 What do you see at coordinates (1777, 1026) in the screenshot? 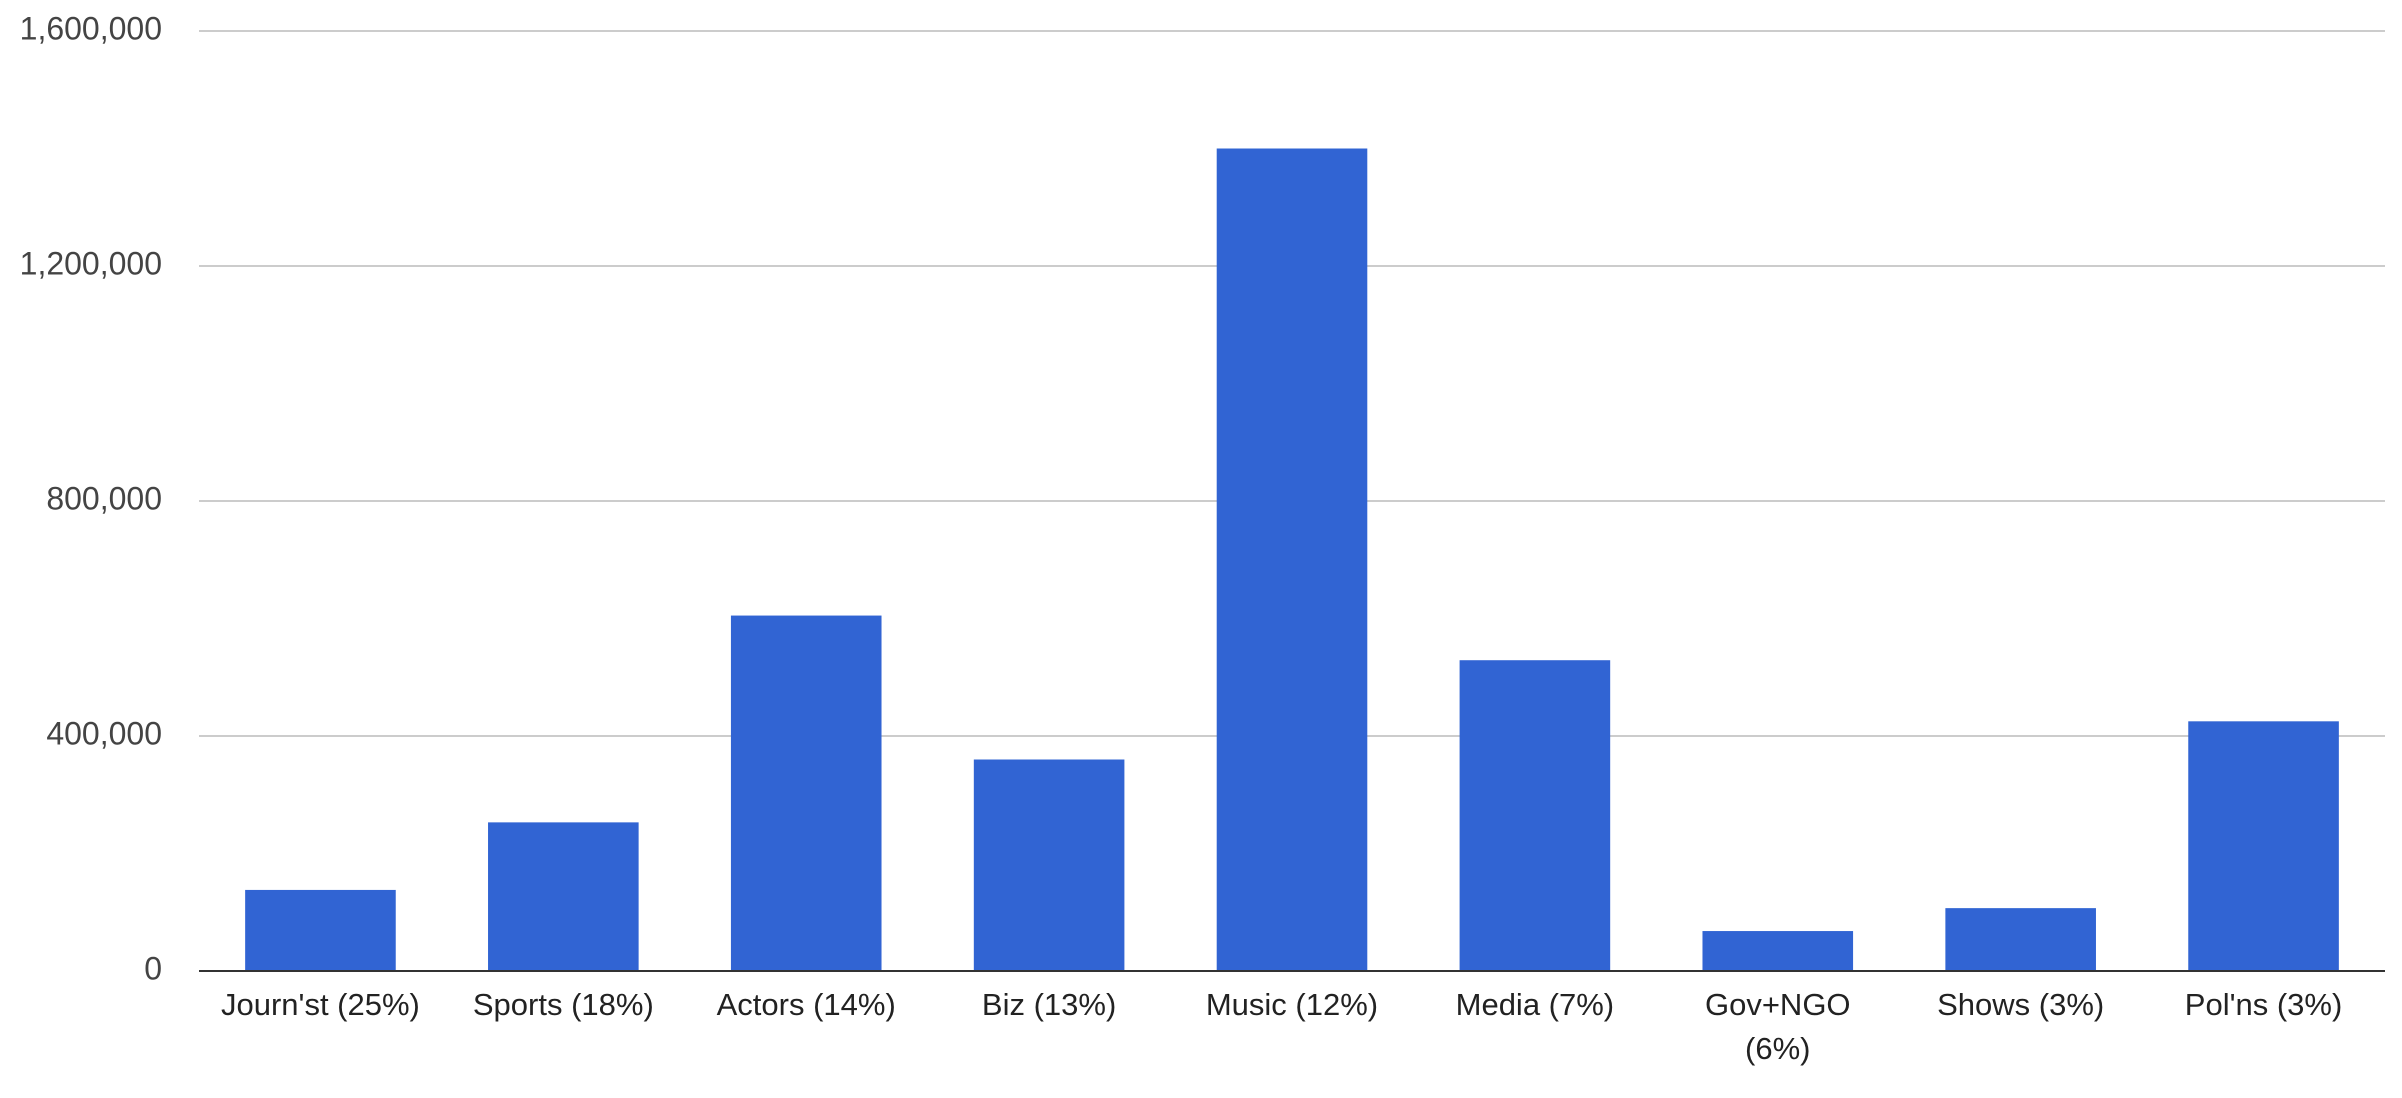
I see `x-tick-label: Gov+NGO (6%)` at bounding box center [1777, 1026].